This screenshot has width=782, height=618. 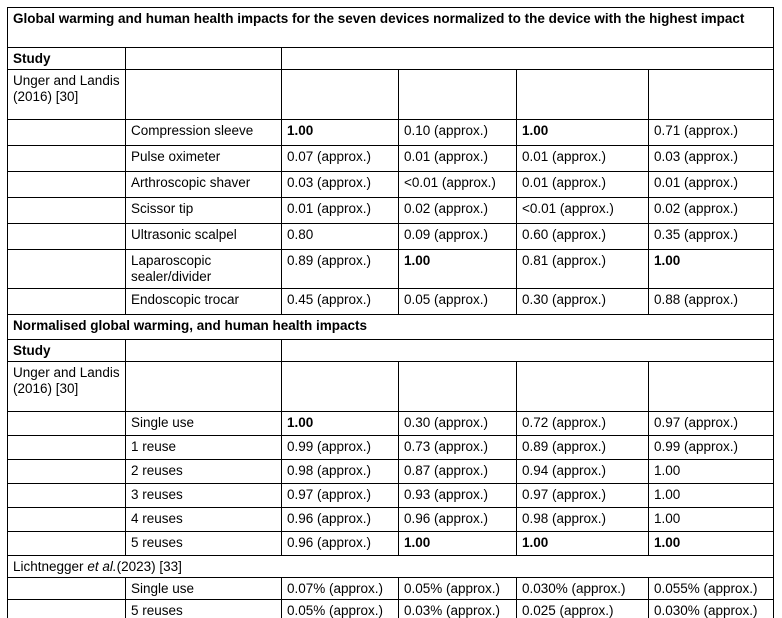 What do you see at coordinates (66, 386) in the screenshot?
I see `study-citation: Unger and Landis (2016) [30]` at bounding box center [66, 386].